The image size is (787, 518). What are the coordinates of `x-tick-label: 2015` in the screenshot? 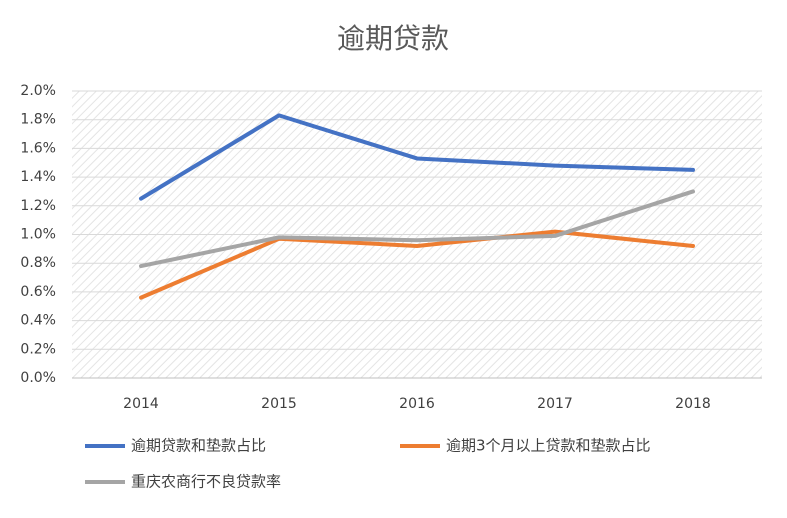 It's located at (279, 404).